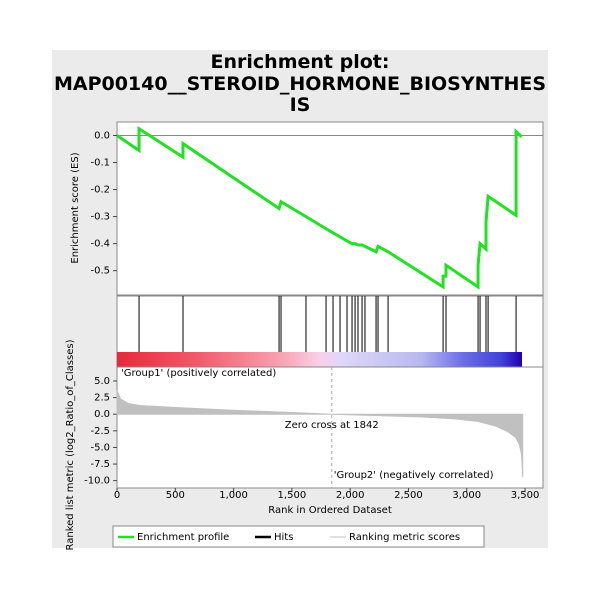 The width and height of the screenshot is (600, 600). I want to click on x-tick-label: 1,500, so click(292, 495).